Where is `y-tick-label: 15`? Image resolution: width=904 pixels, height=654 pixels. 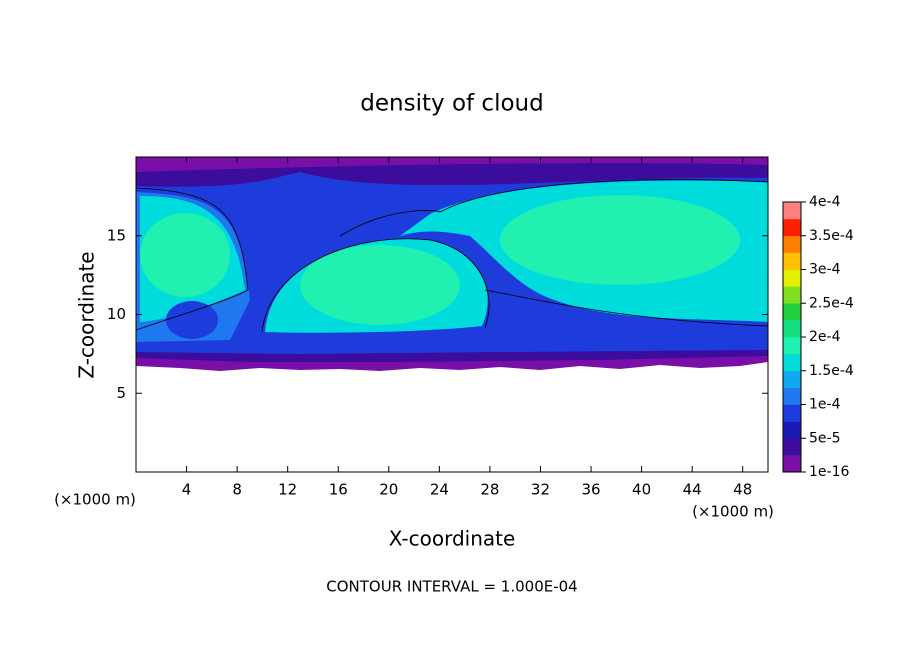 y-tick-label: 15 is located at coordinates (116, 235).